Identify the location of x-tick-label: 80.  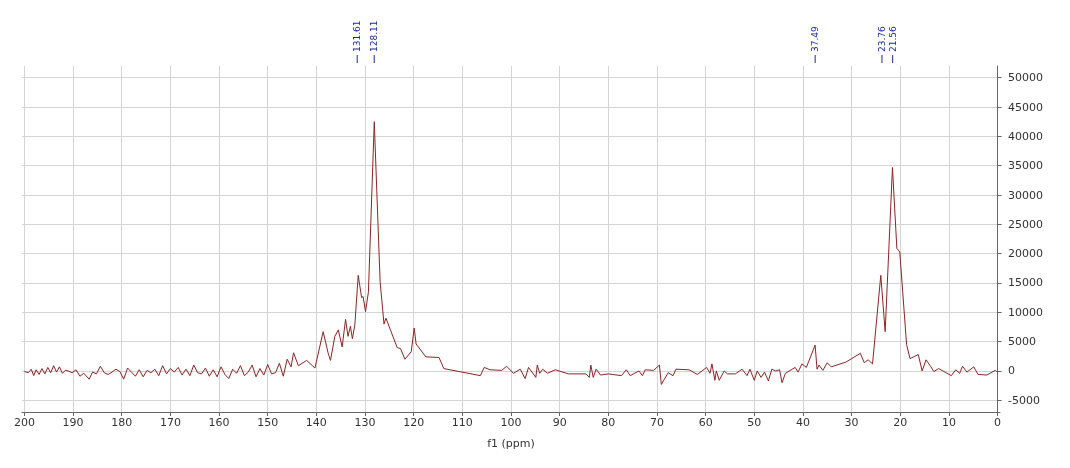
(608, 422).